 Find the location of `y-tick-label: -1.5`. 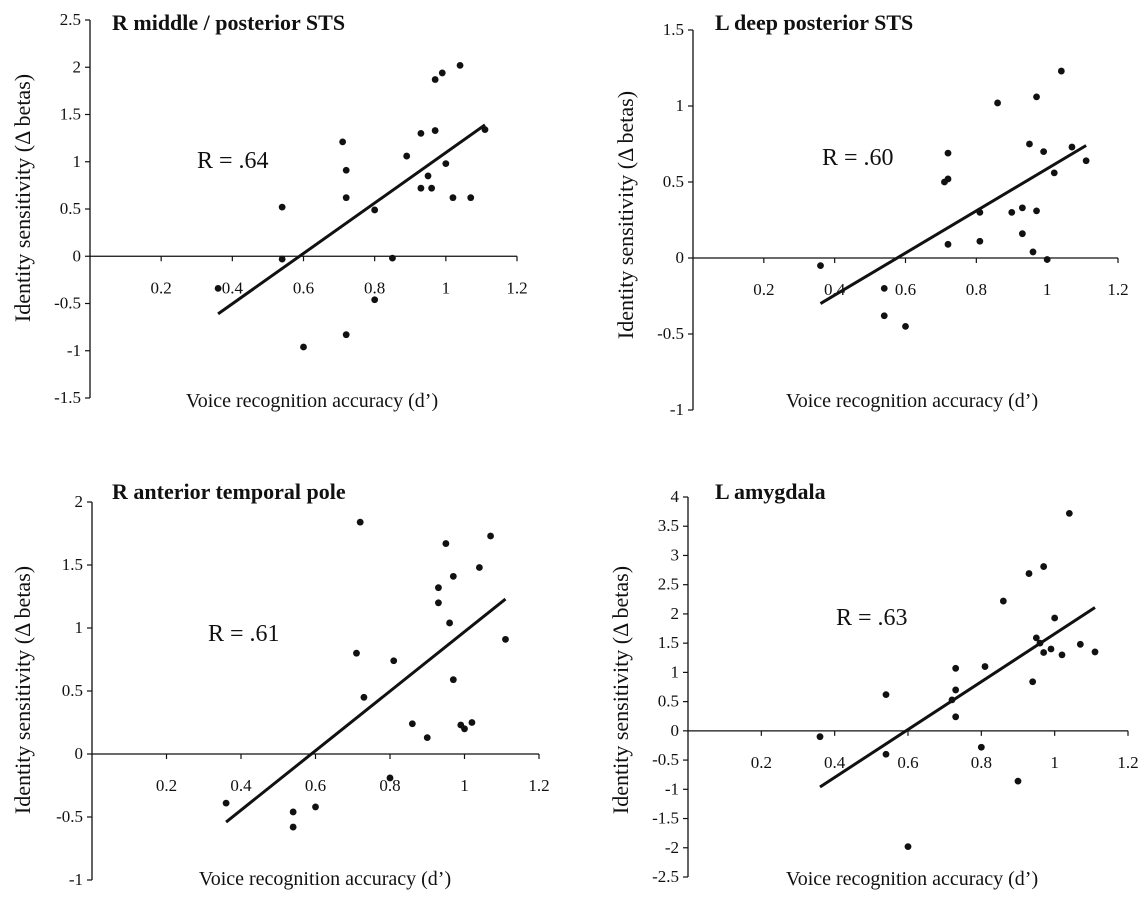

y-tick-label: -1.5 is located at coordinates (67, 397).